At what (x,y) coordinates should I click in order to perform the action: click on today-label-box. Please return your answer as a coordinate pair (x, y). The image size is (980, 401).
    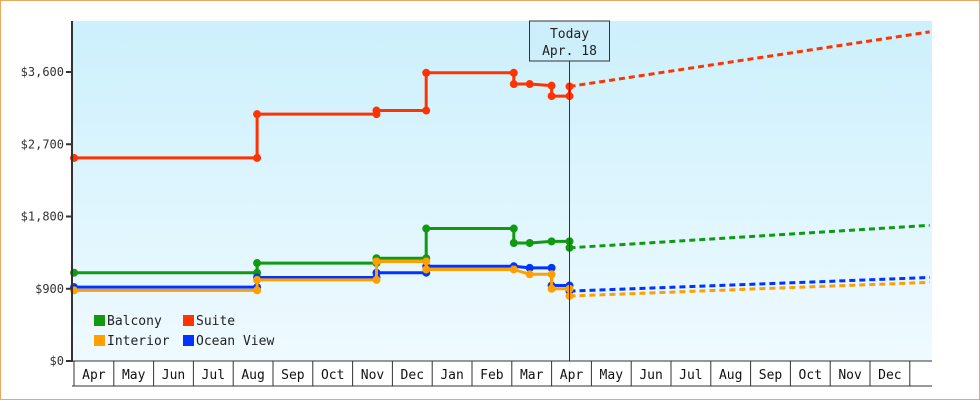
    Looking at the image, I should click on (570, 41).